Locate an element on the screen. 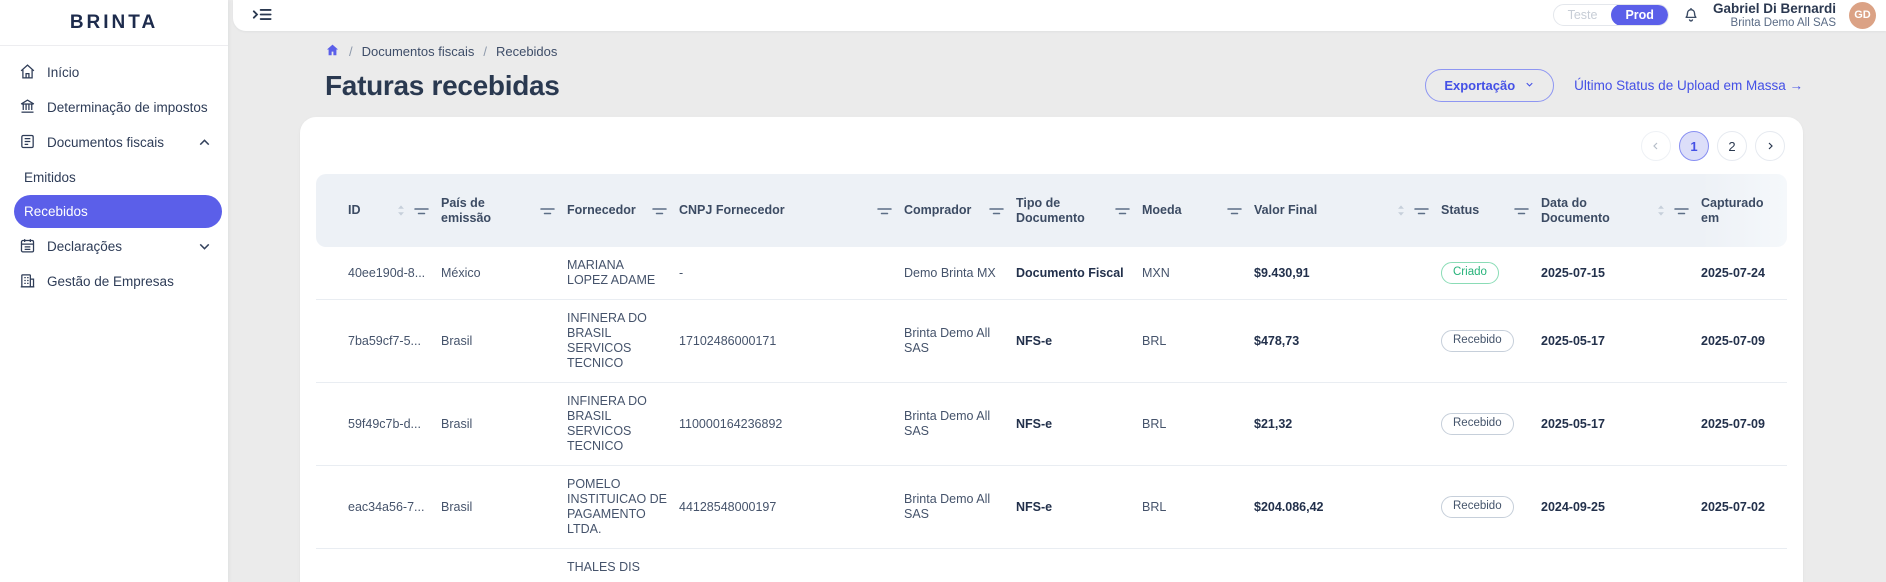 This screenshot has width=1886, height=582. breadcrumb: / Documentos fiscais / Recebidos is located at coordinates (1064, 51).